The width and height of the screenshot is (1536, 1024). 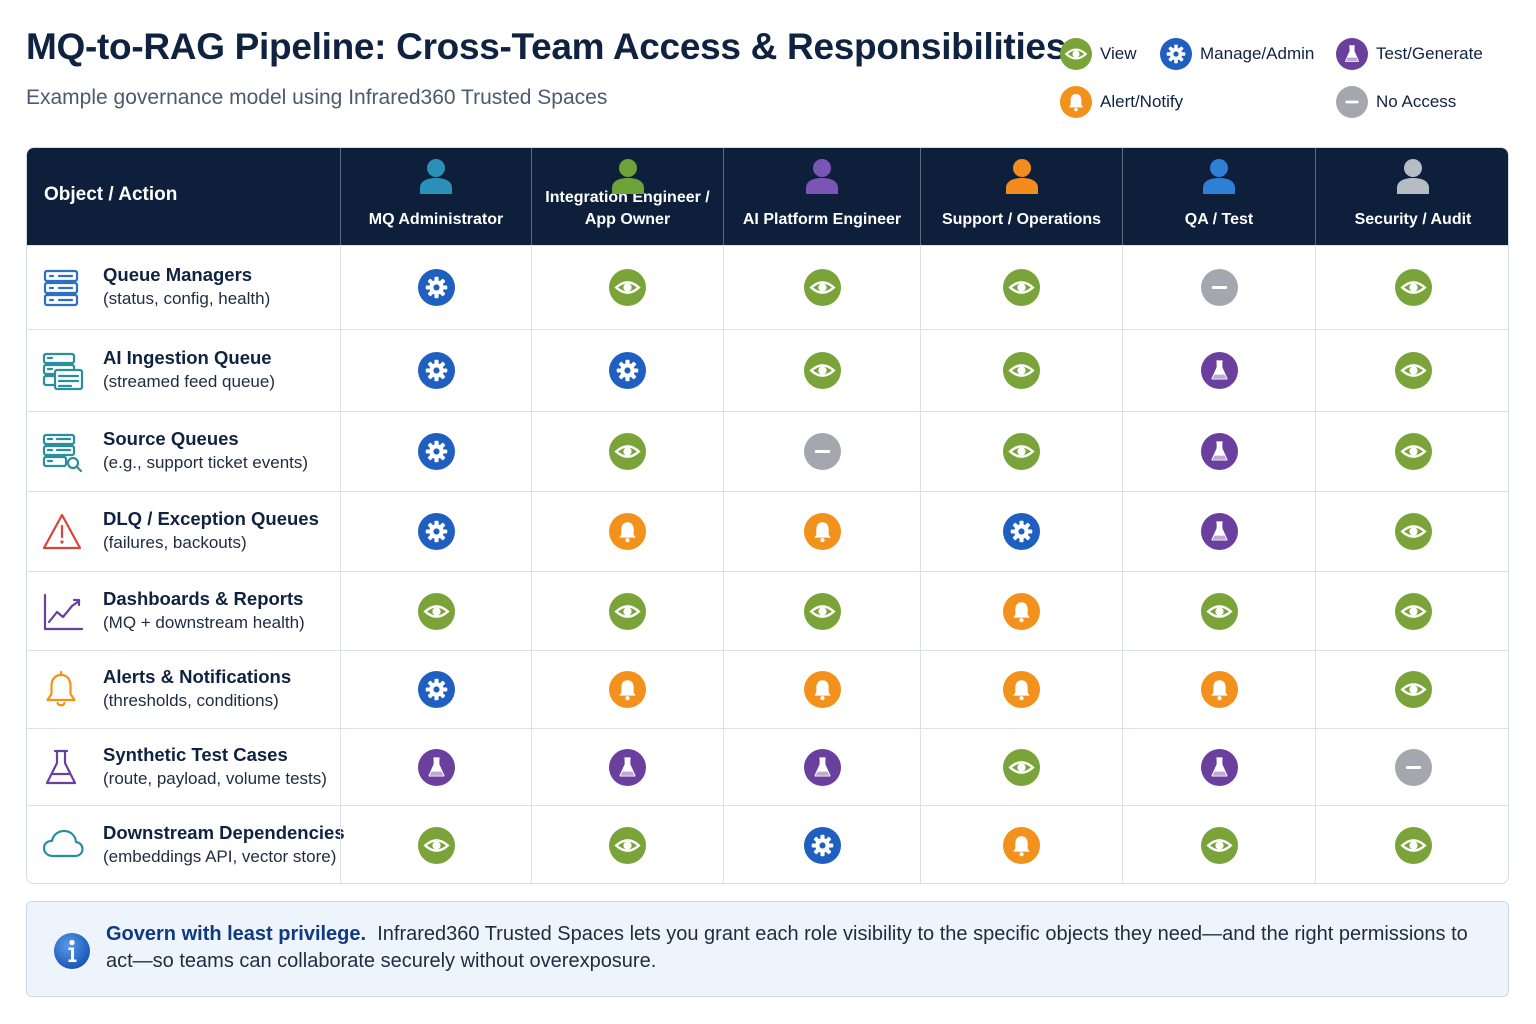 I want to click on role-header: MQ Administrator, so click(x=435, y=196).